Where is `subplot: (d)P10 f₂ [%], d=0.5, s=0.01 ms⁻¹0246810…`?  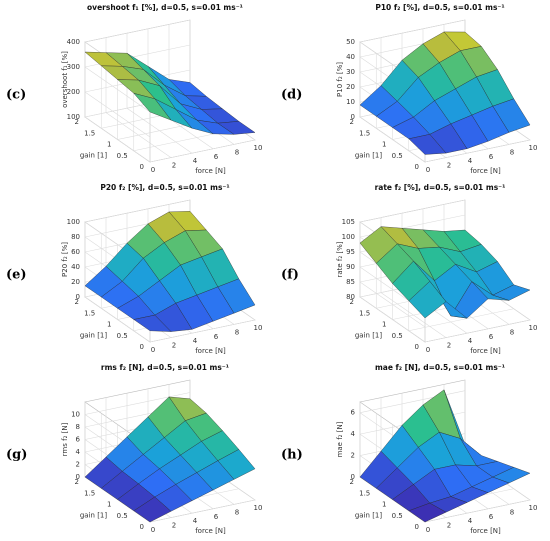
subplot: (d)P10 f₂ [%], d=0.5, s=0.01 ms⁻¹0246810… is located at coordinates (409, 89).